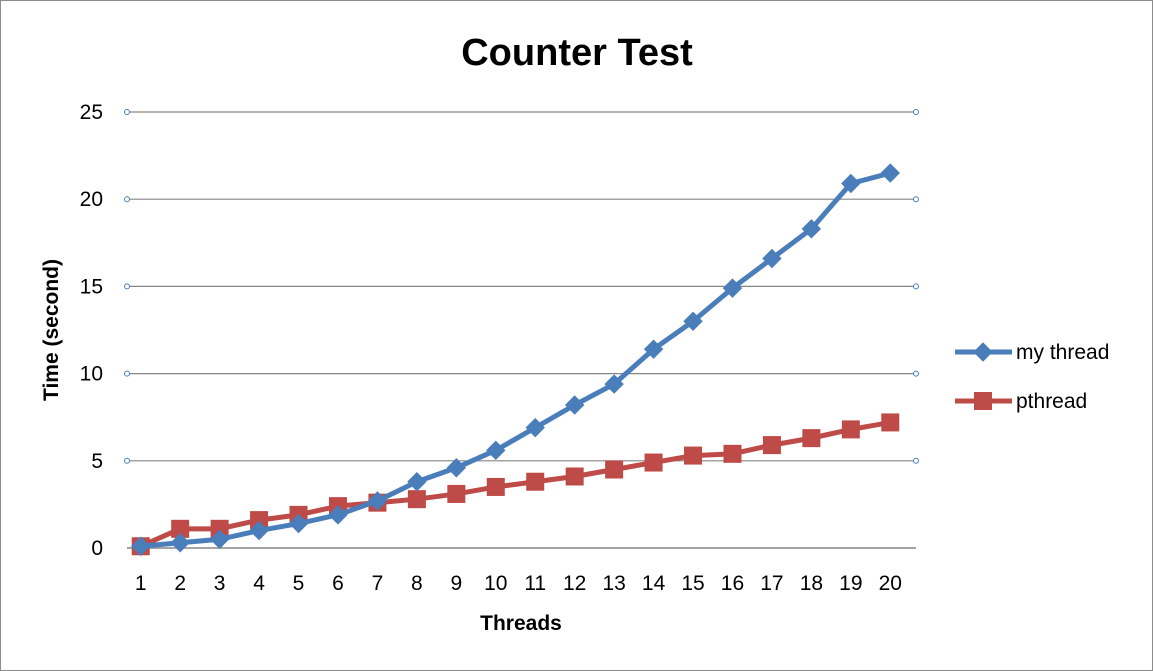  What do you see at coordinates (299, 583) in the screenshot?
I see `x-tick-label: 5` at bounding box center [299, 583].